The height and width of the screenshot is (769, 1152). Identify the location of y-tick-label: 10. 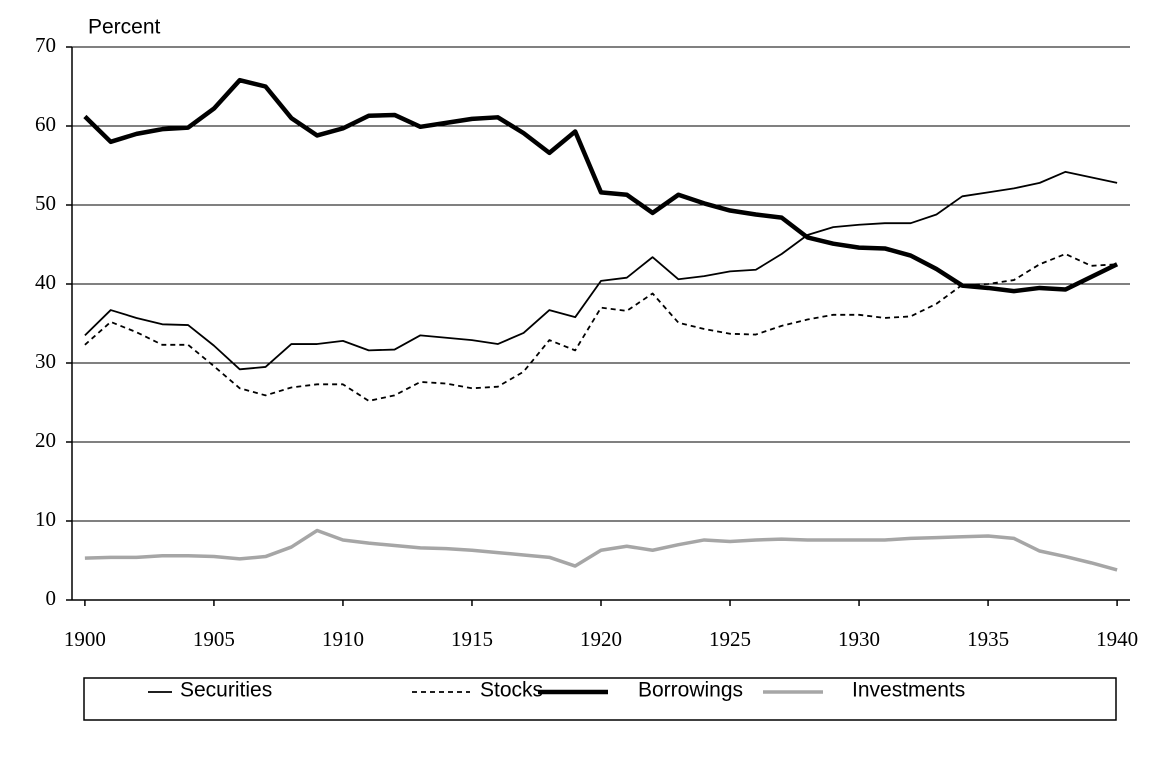
(45, 519).